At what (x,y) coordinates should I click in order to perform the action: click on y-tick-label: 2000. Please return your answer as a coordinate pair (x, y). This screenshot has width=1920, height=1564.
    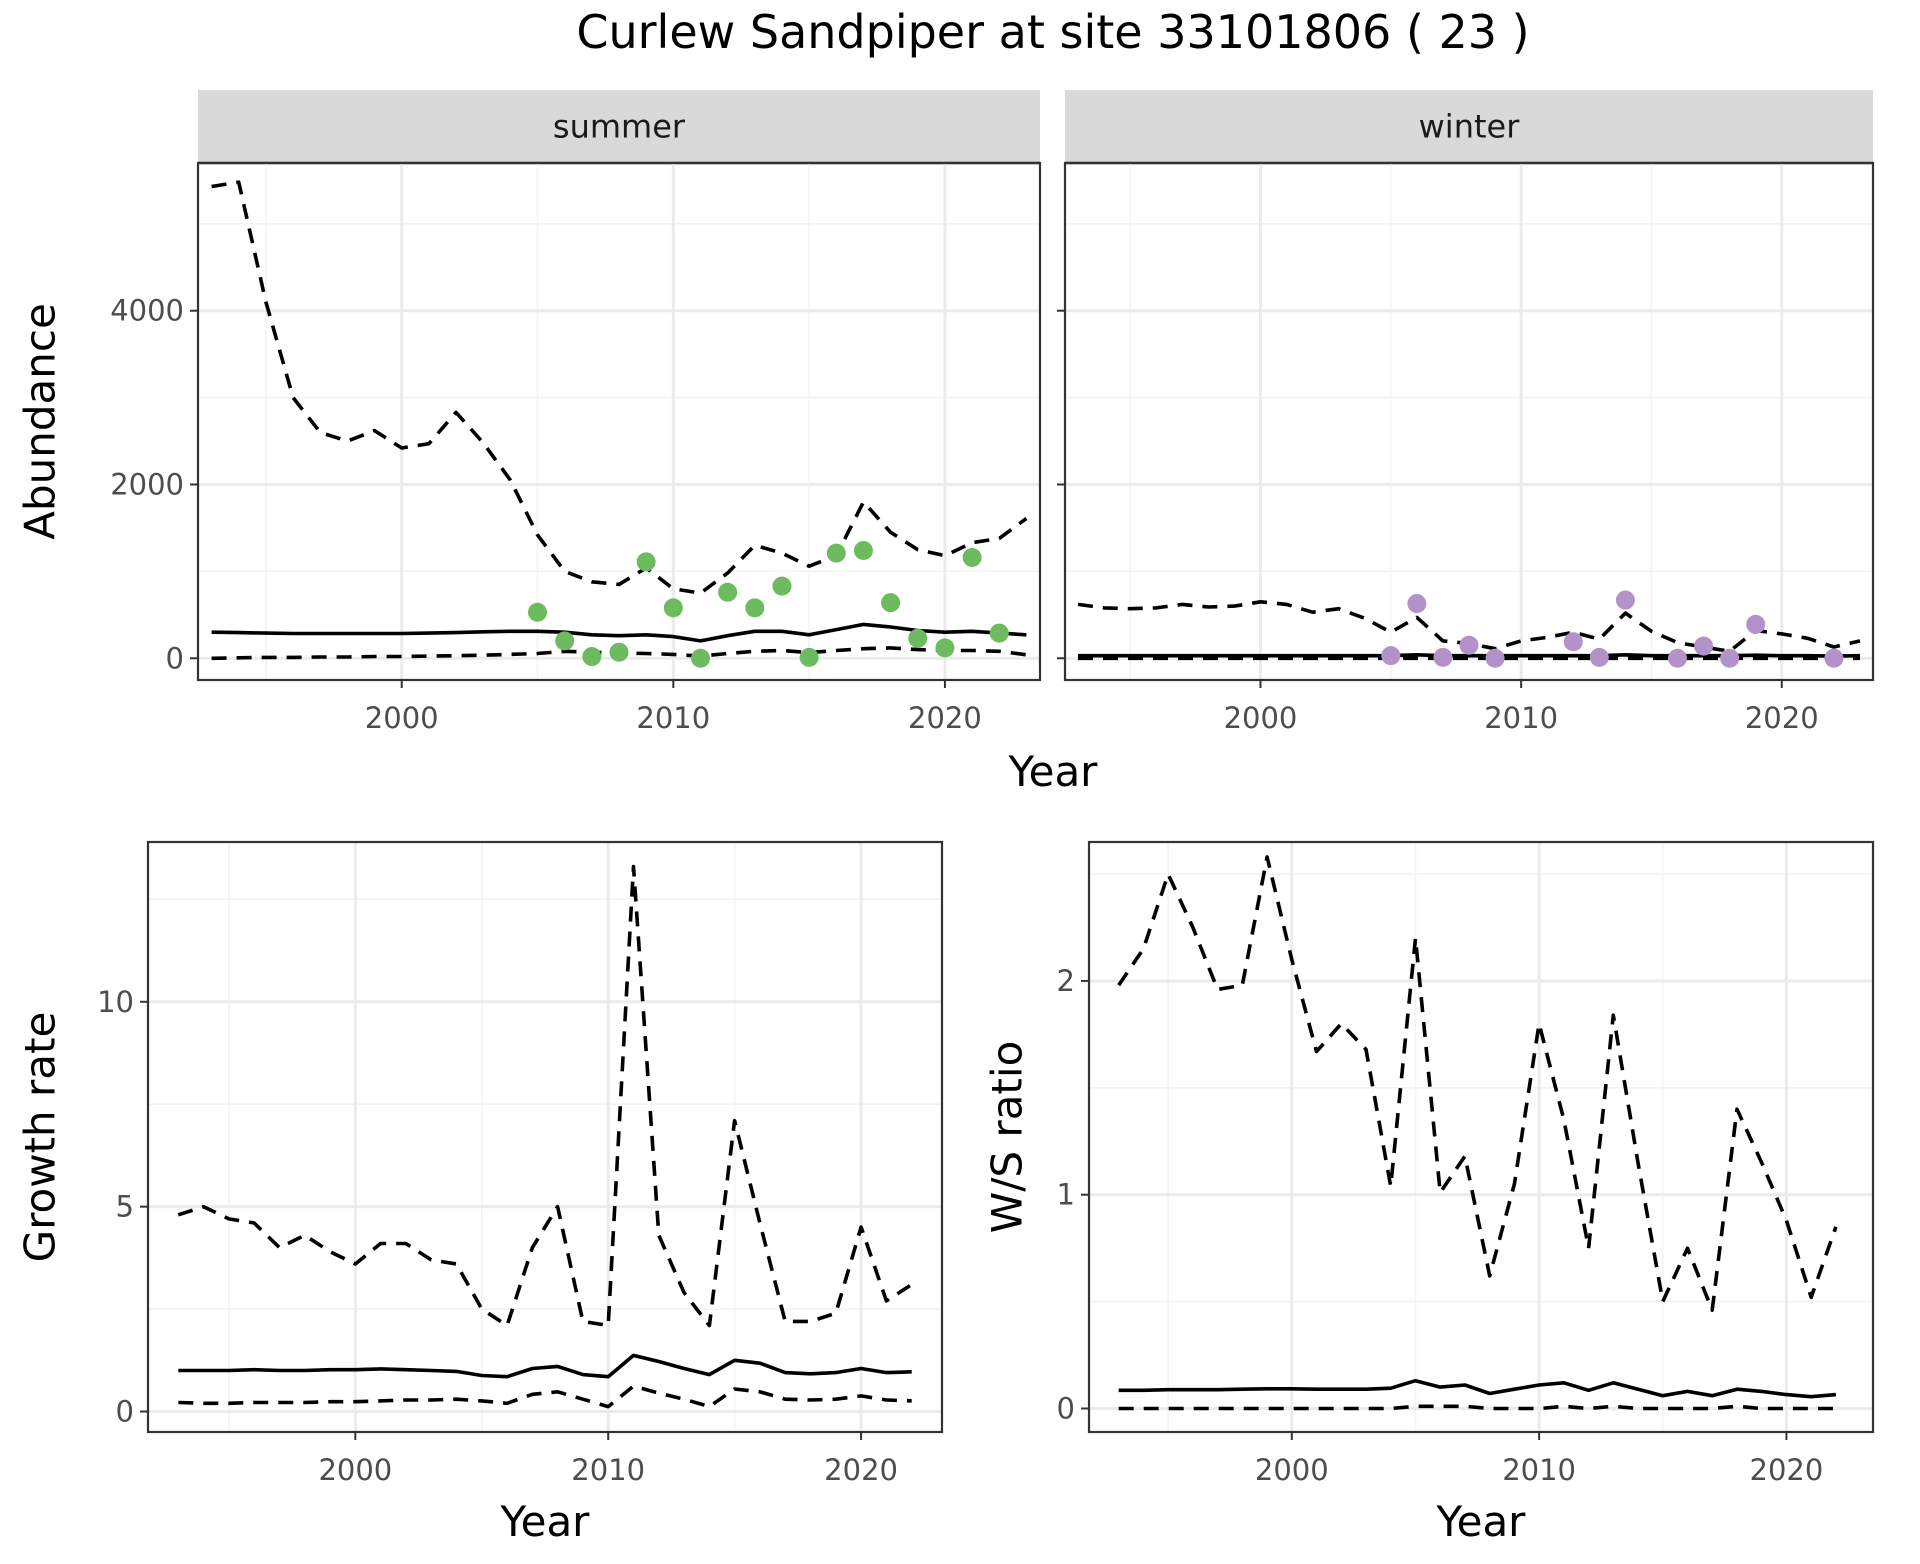
    Looking at the image, I should click on (147, 484).